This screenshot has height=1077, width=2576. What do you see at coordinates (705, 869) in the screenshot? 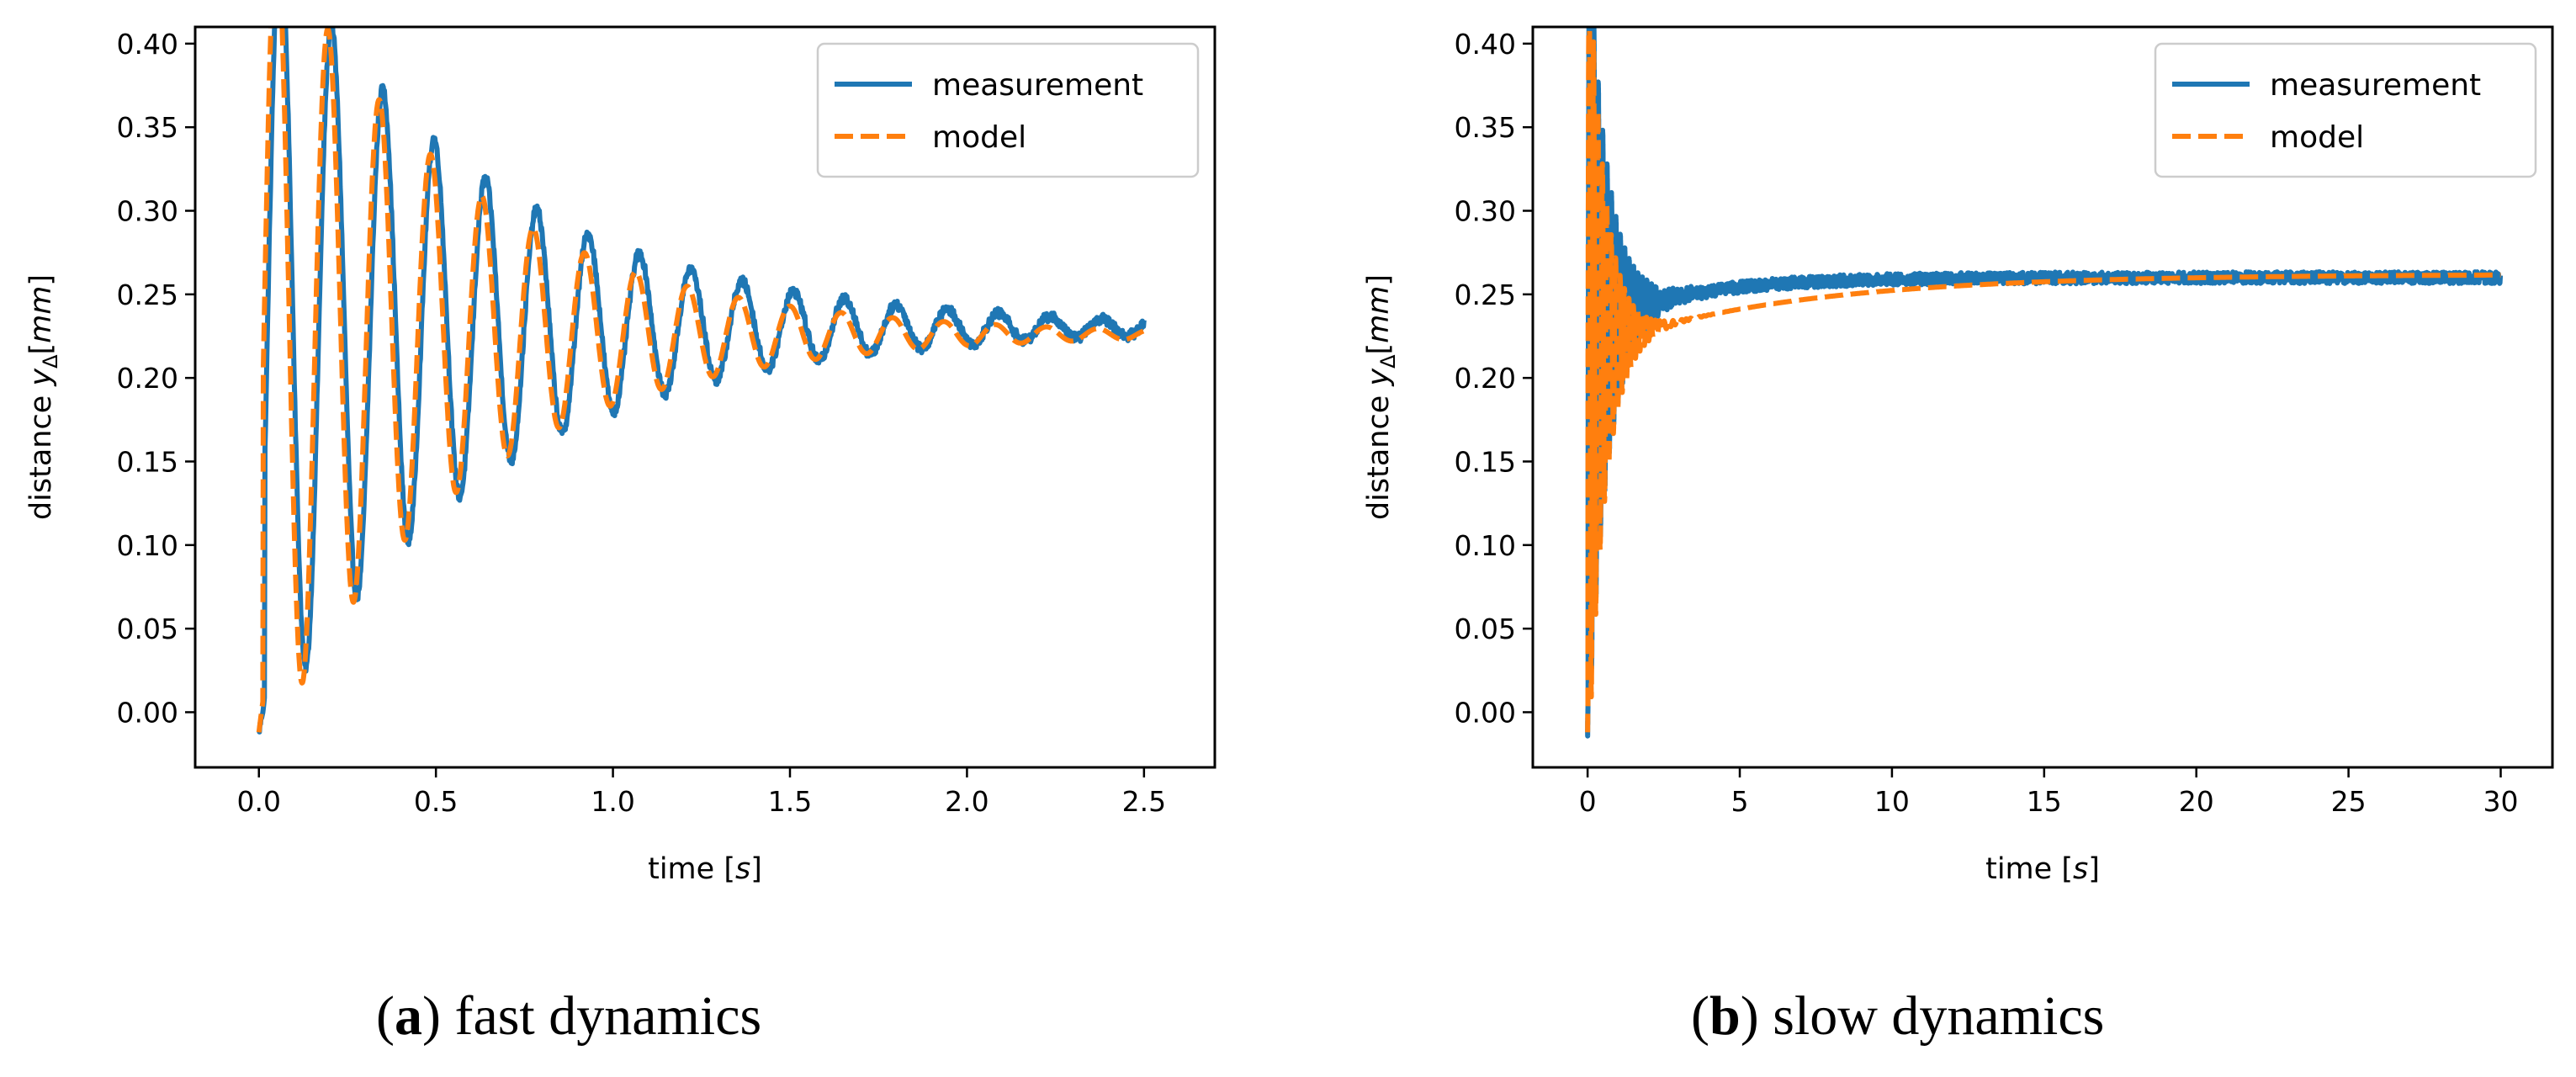
I see `x-axis-label-fast: time [s]` at bounding box center [705, 869].